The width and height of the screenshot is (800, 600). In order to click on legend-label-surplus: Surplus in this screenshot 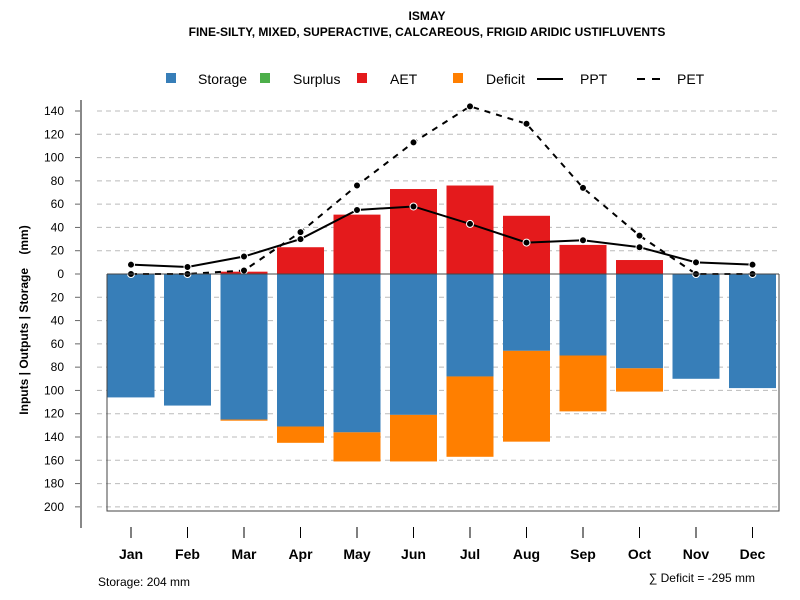, I will do `click(316, 79)`.